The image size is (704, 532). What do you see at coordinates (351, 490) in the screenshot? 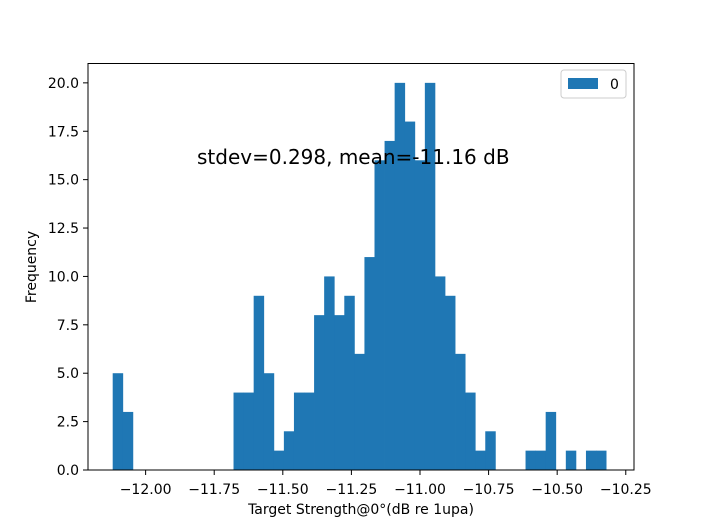
I see `x-tick-label: −11.25` at bounding box center [351, 490].